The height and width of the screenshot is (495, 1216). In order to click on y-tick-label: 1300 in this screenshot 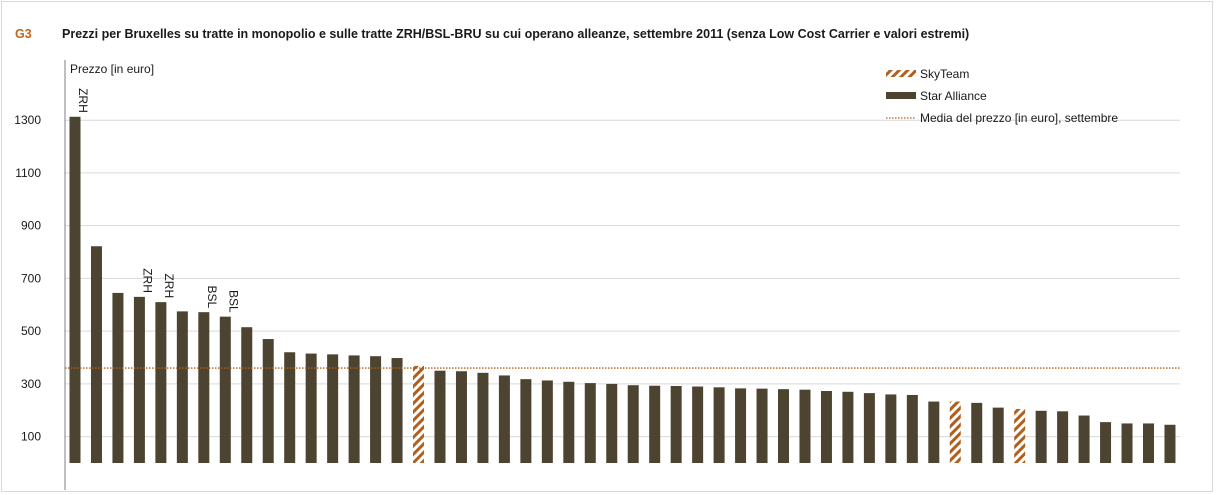, I will do `click(27, 120)`.